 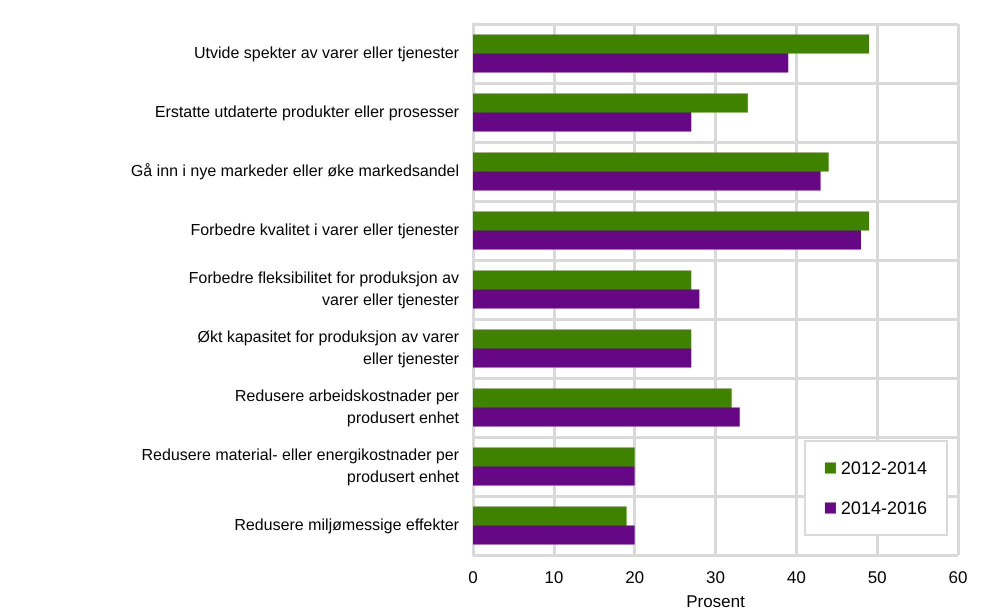 What do you see at coordinates (301, 466) in the screenshot?
I see `y-tick-label: Redusere material- eller energikostnader per produsert enhet` at bounding box center [301, 466].